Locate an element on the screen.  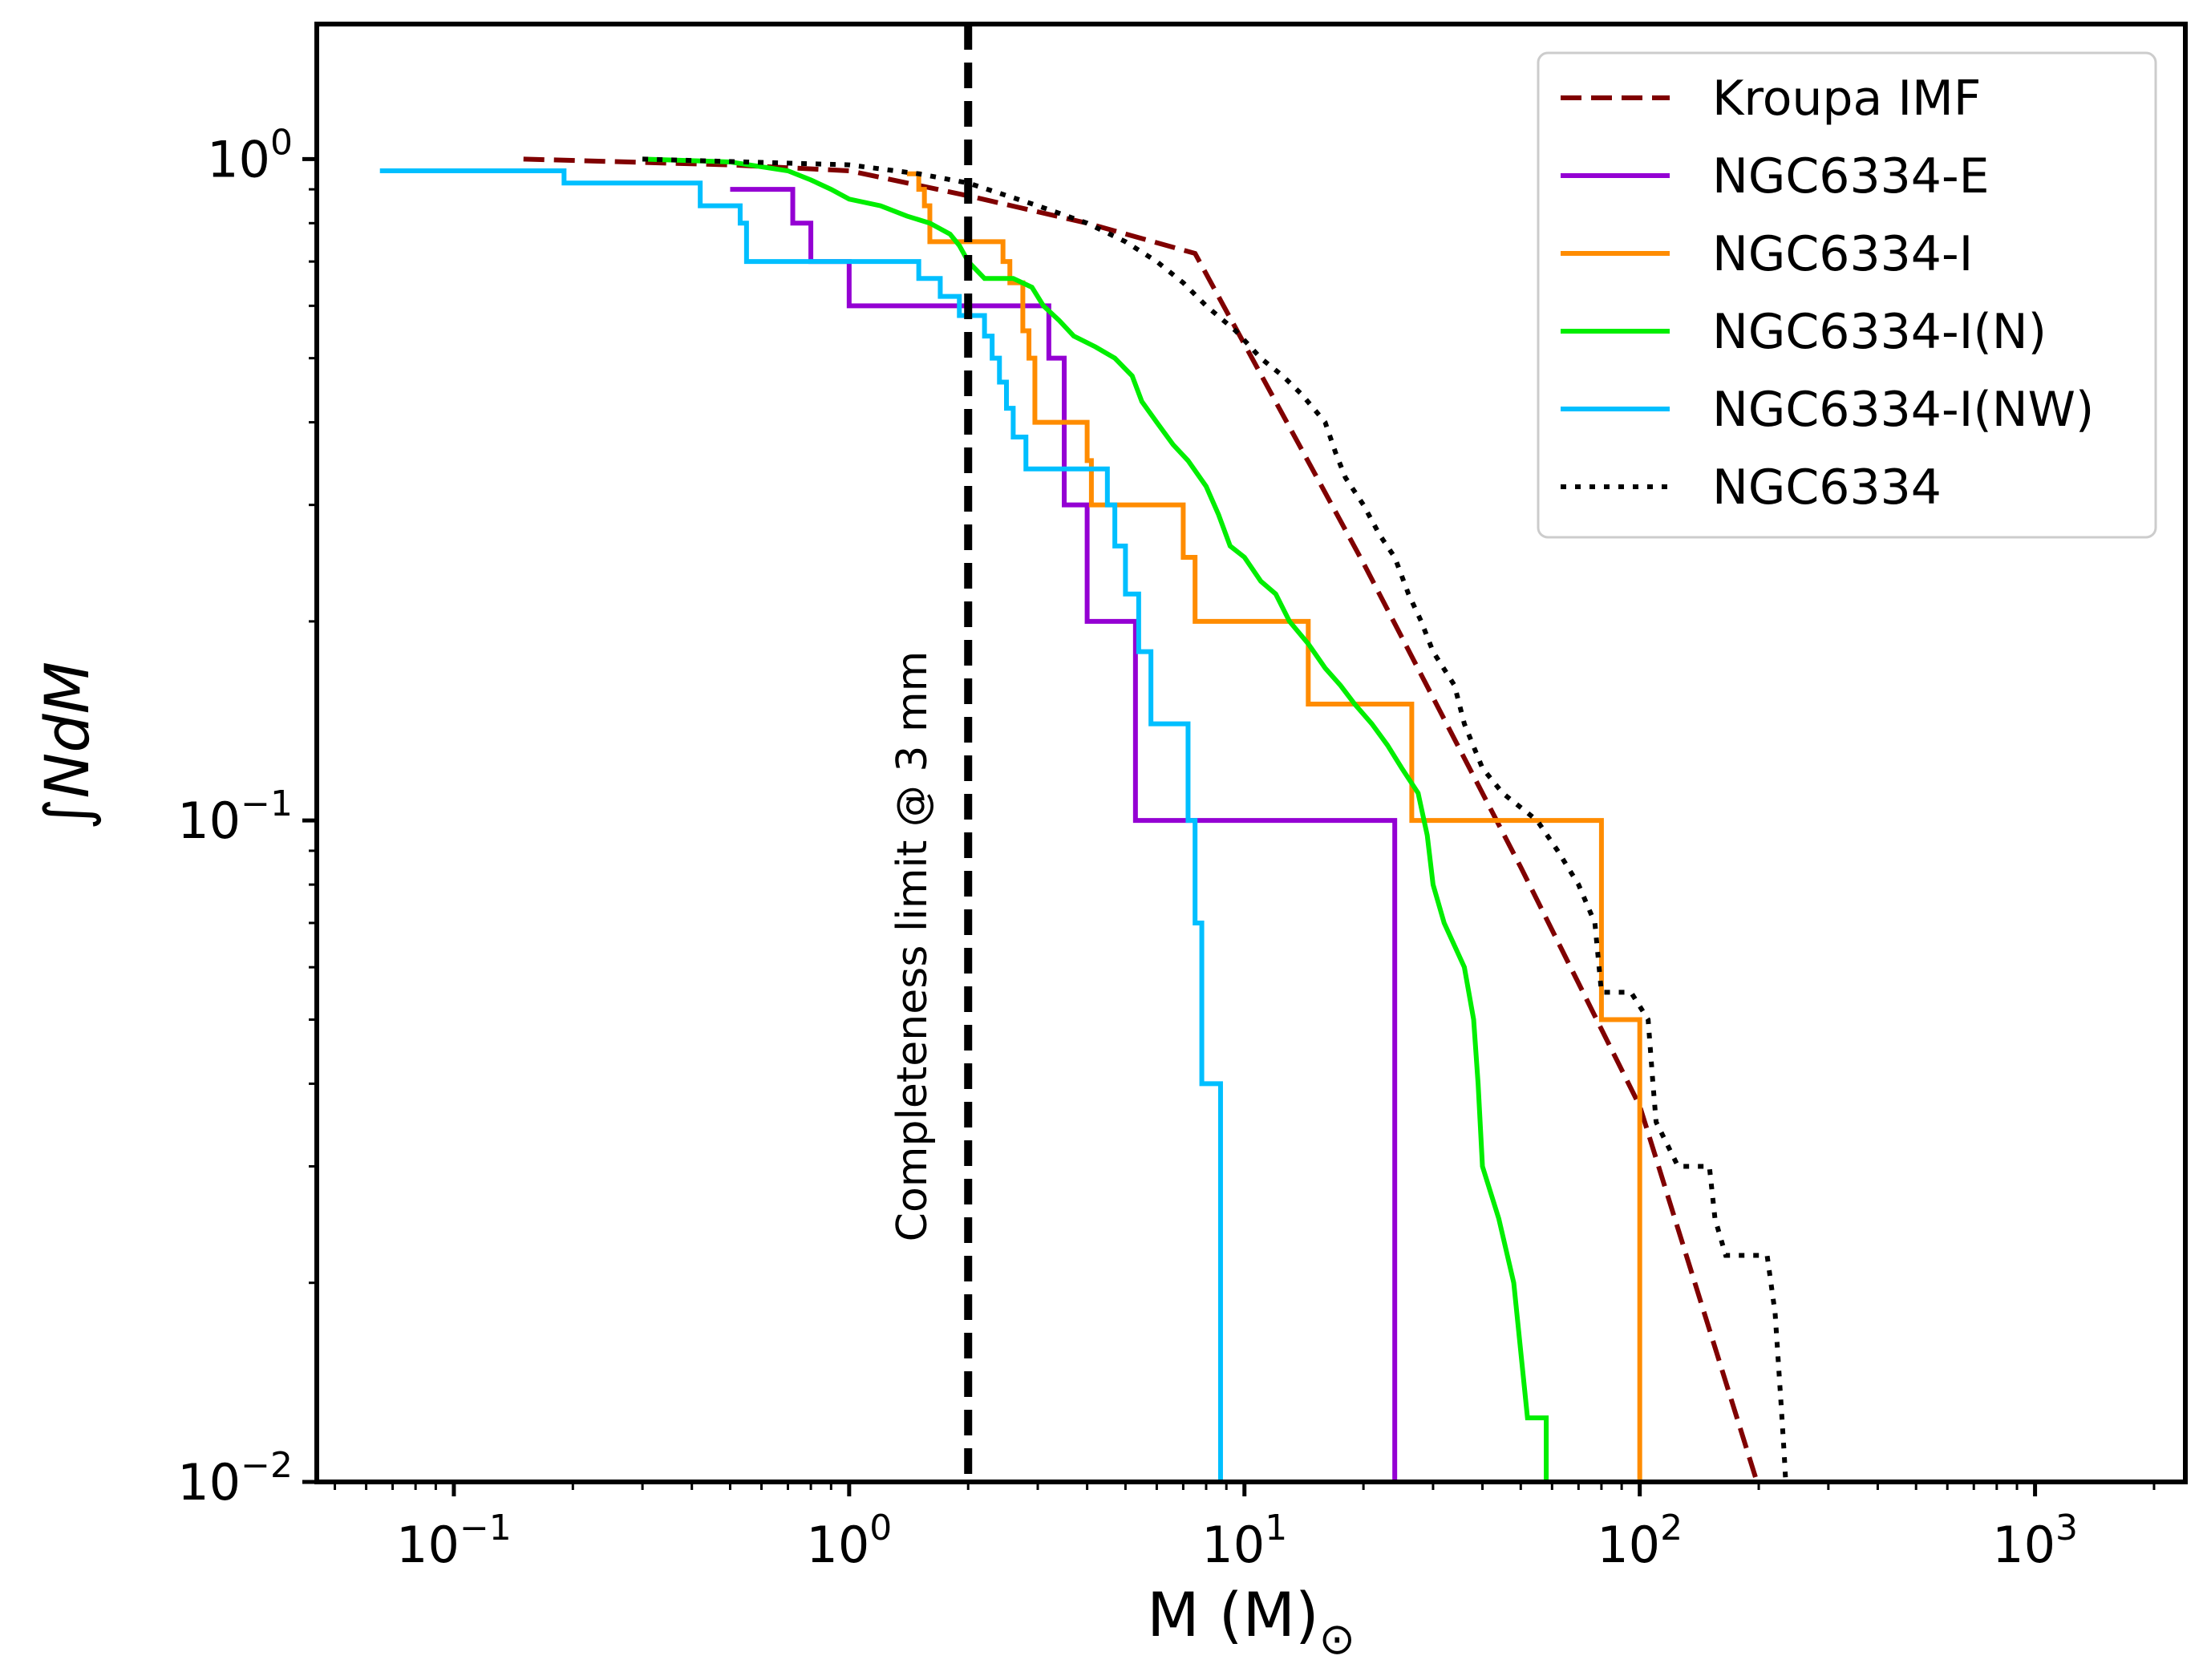
completeness-layer: Completeness limit @ 3 mm is located at coordinates (931, 753).